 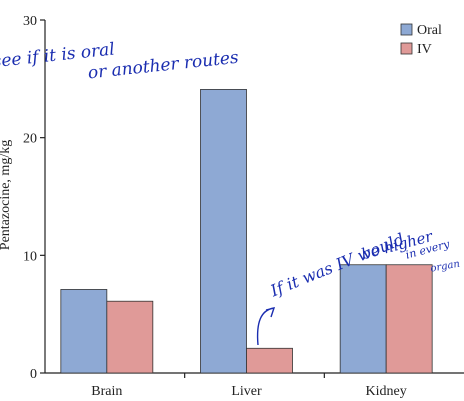 I want to click on legend-swatch-iv, so click(x=406, y=48).